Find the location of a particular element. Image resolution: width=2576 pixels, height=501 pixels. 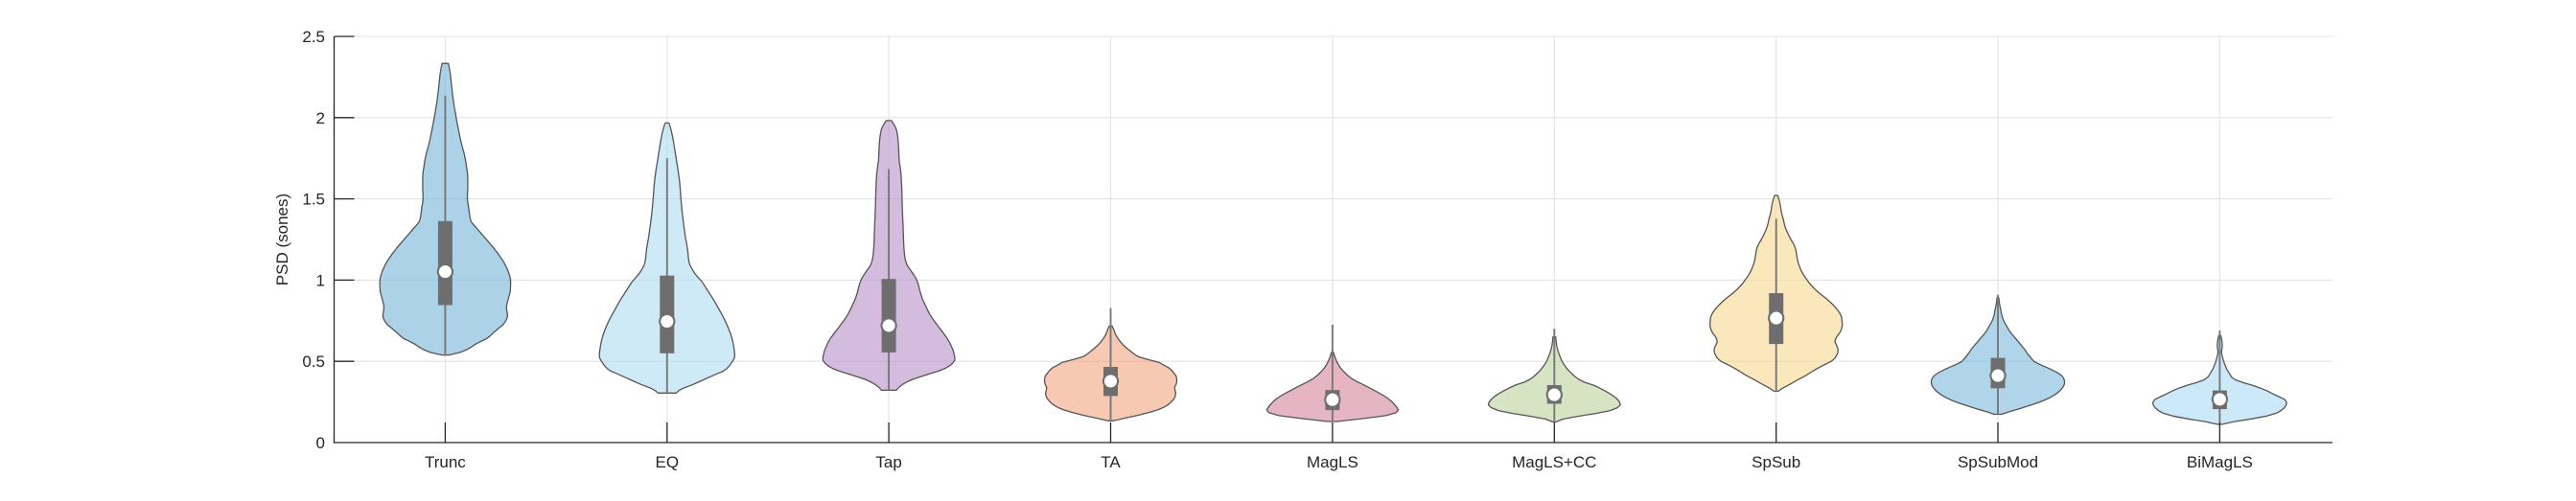

svg-text: 1 is located at coordinates (320, 280).